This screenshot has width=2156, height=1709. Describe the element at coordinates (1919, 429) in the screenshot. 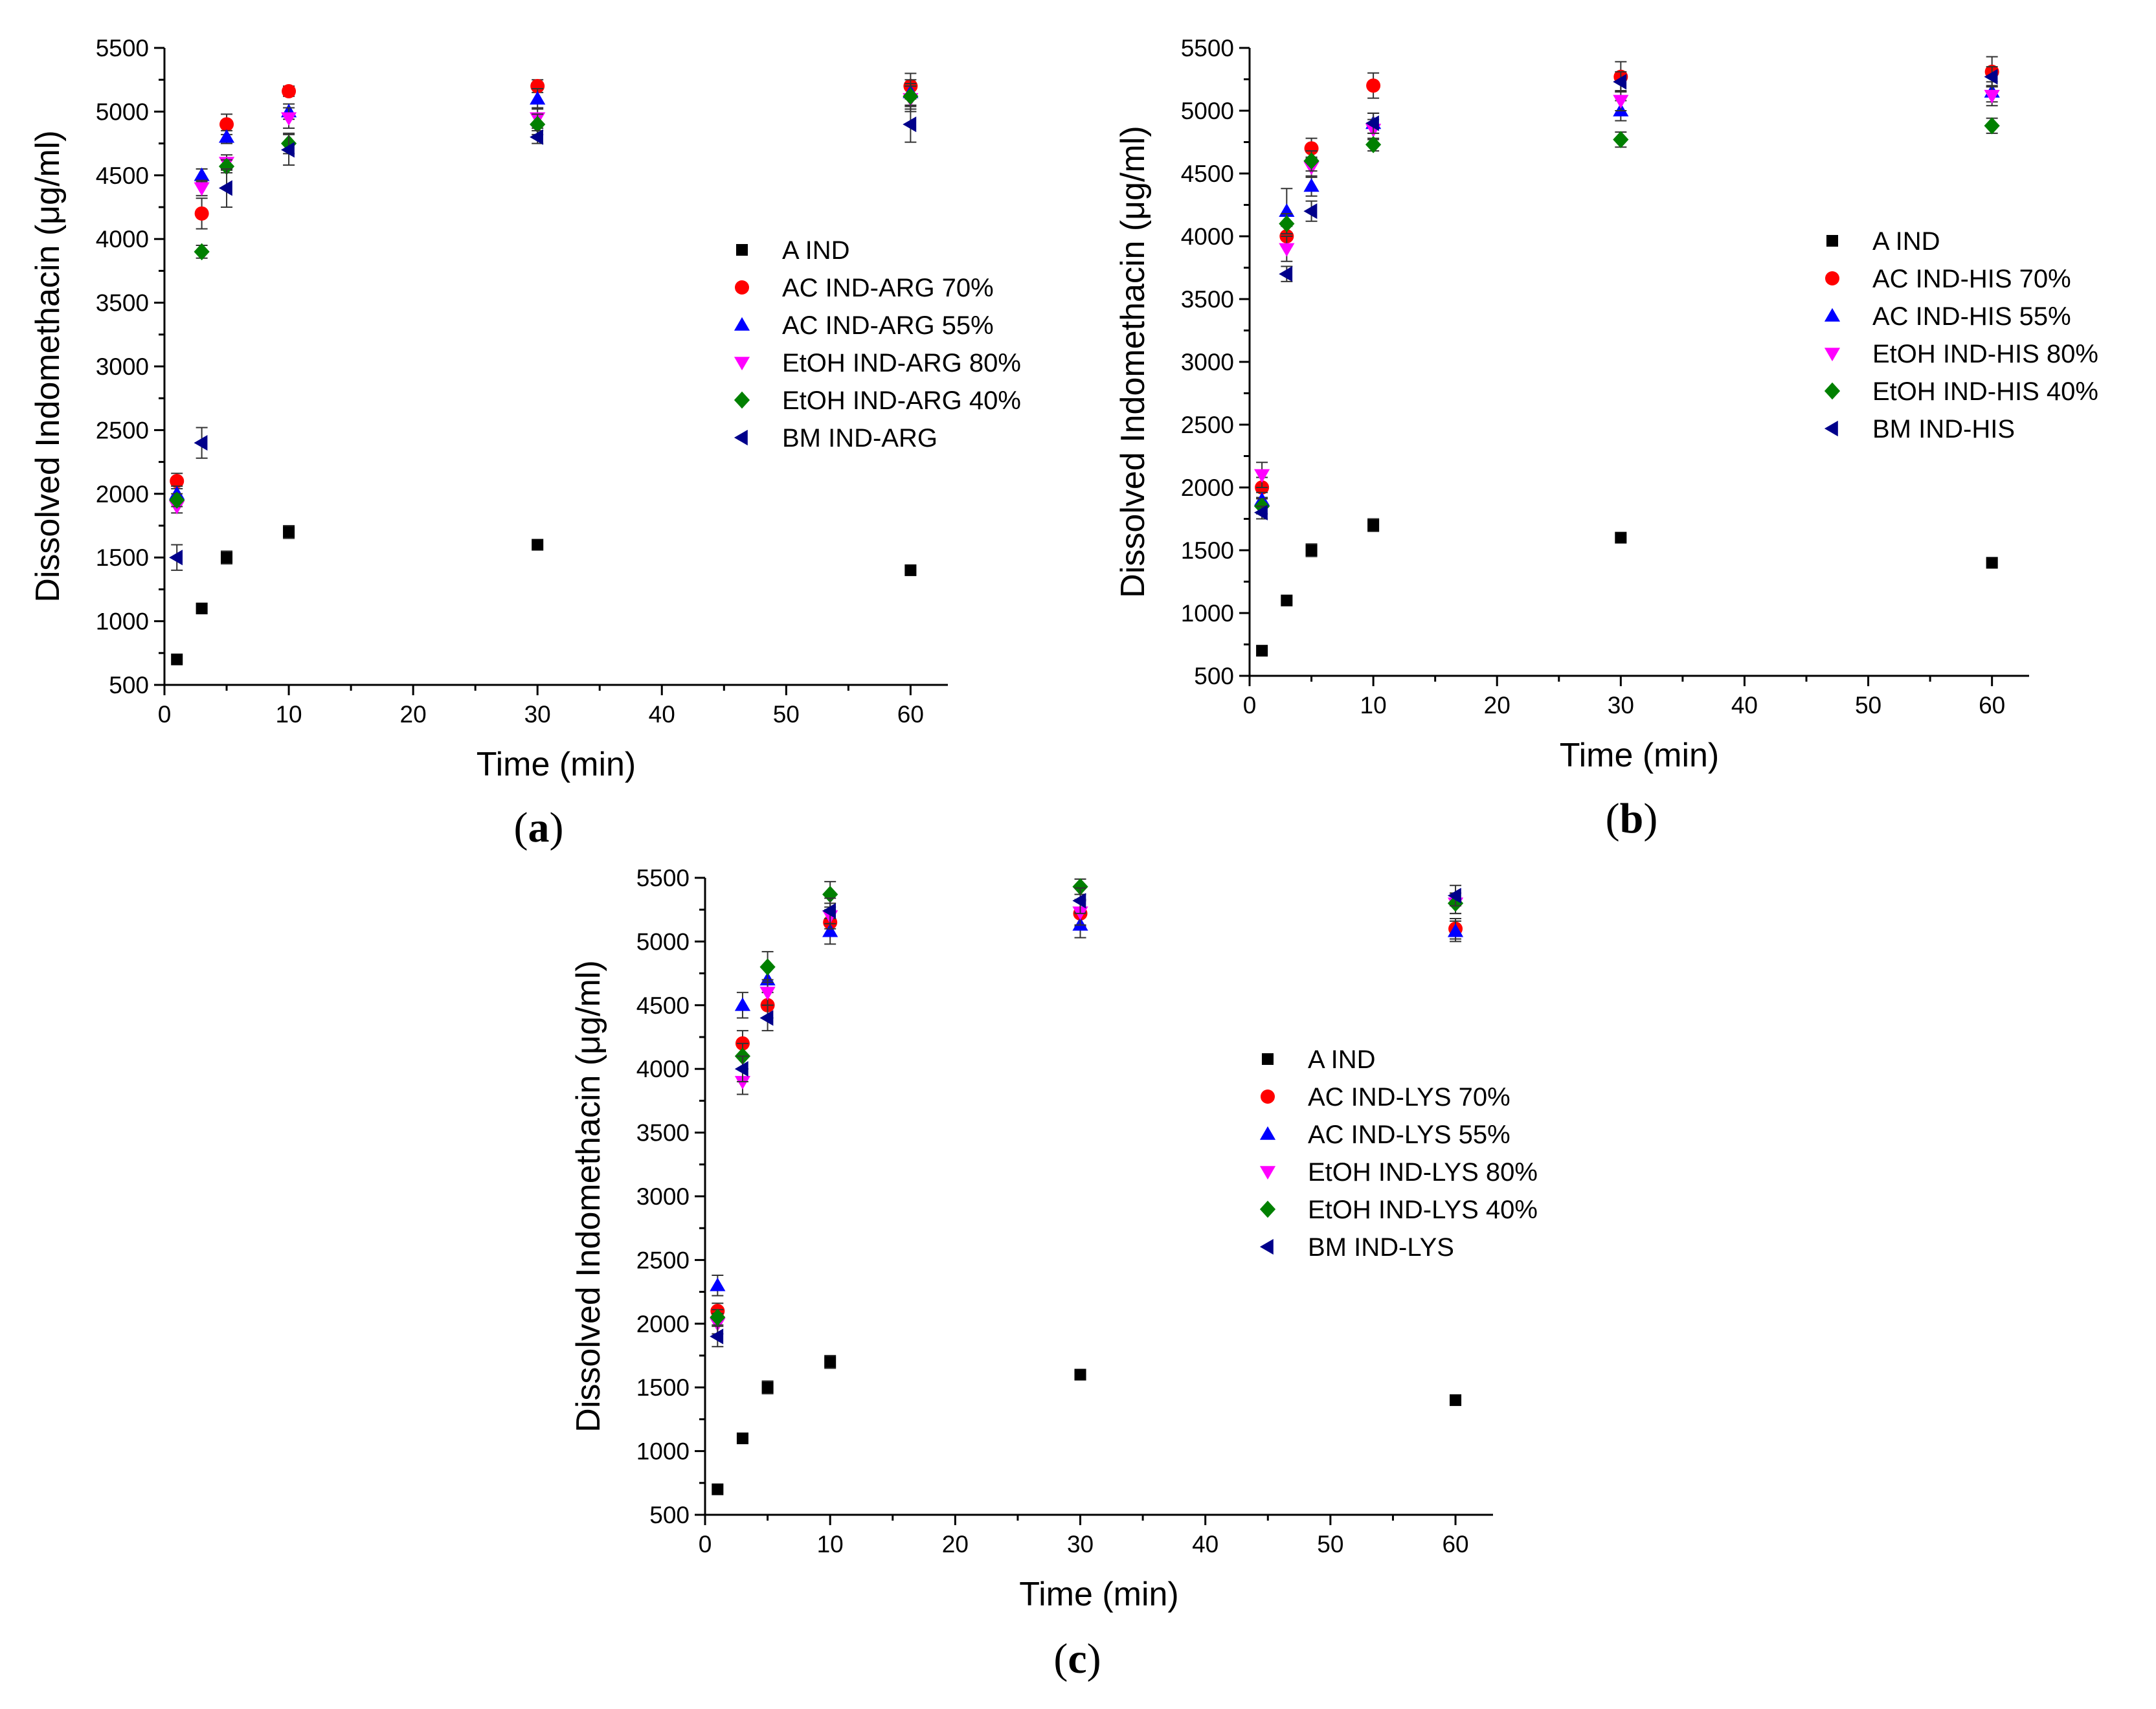

I see `legend-item: BM IND-HIS` at that location.